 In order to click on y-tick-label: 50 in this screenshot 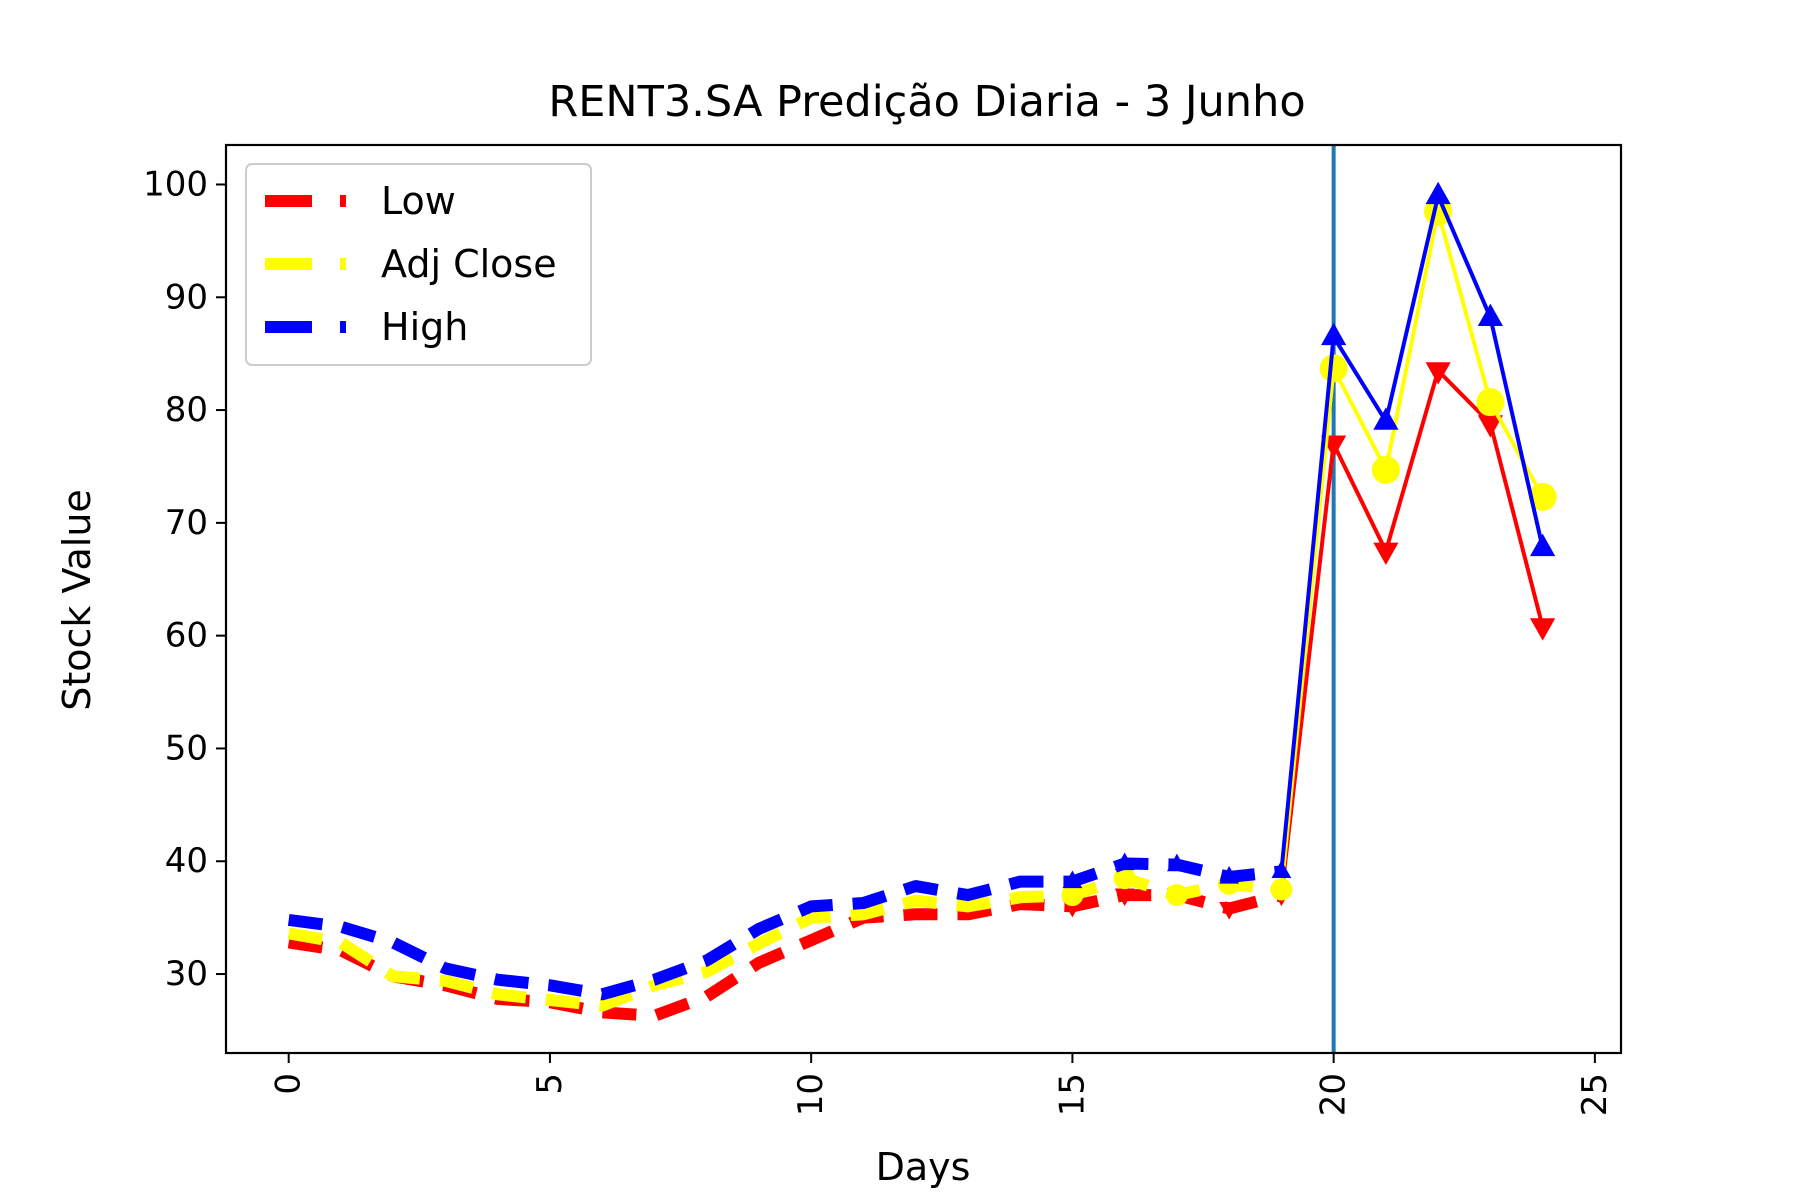, I will do `click(186, 748)`.